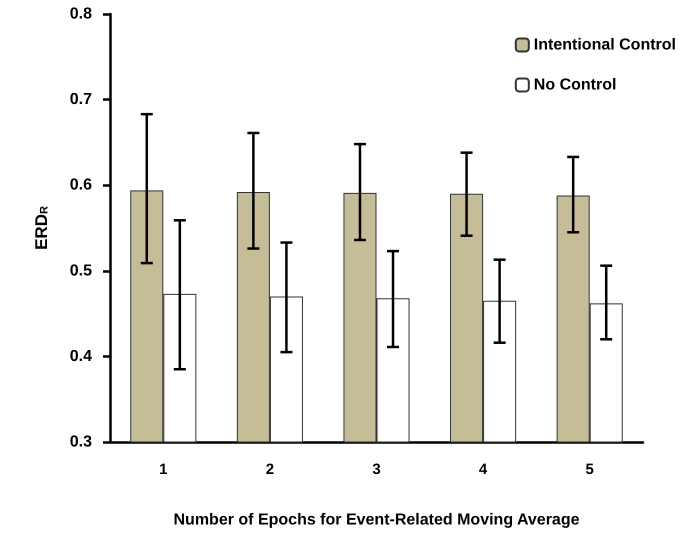  I want to click on y-tick-label: 0.6, so click(81, 185).